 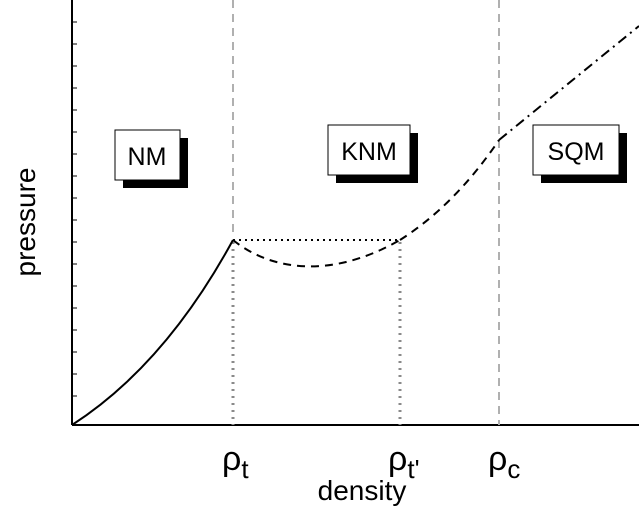 I want to click on region-knm: KNM, so click(x=372, y=153).